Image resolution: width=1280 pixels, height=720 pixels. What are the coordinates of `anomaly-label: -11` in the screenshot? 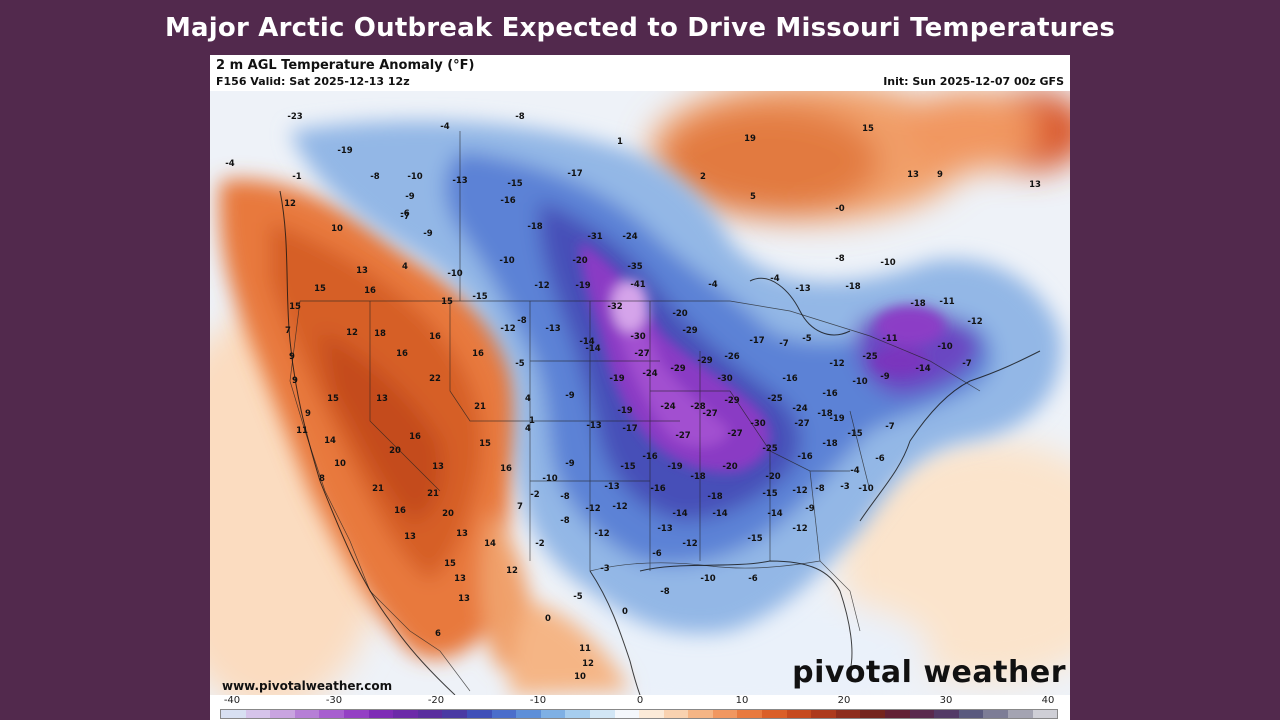 It's located at (946, 302).